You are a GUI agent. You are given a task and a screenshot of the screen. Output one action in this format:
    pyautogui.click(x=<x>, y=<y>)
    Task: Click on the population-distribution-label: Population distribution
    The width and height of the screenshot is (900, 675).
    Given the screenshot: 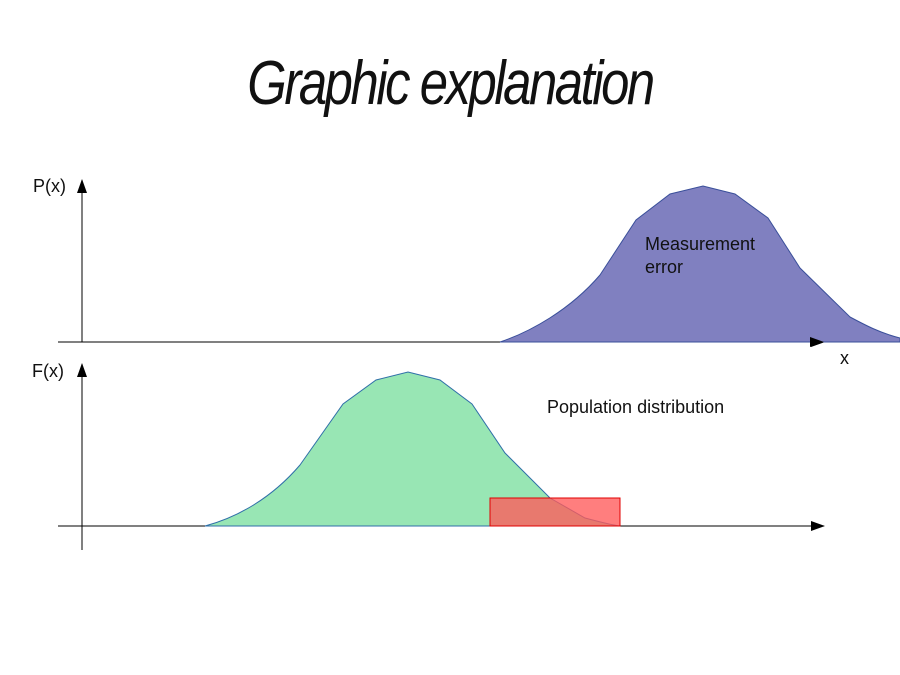 What is the action you would take?
    pyautogui.click(x=635, y=407)
    